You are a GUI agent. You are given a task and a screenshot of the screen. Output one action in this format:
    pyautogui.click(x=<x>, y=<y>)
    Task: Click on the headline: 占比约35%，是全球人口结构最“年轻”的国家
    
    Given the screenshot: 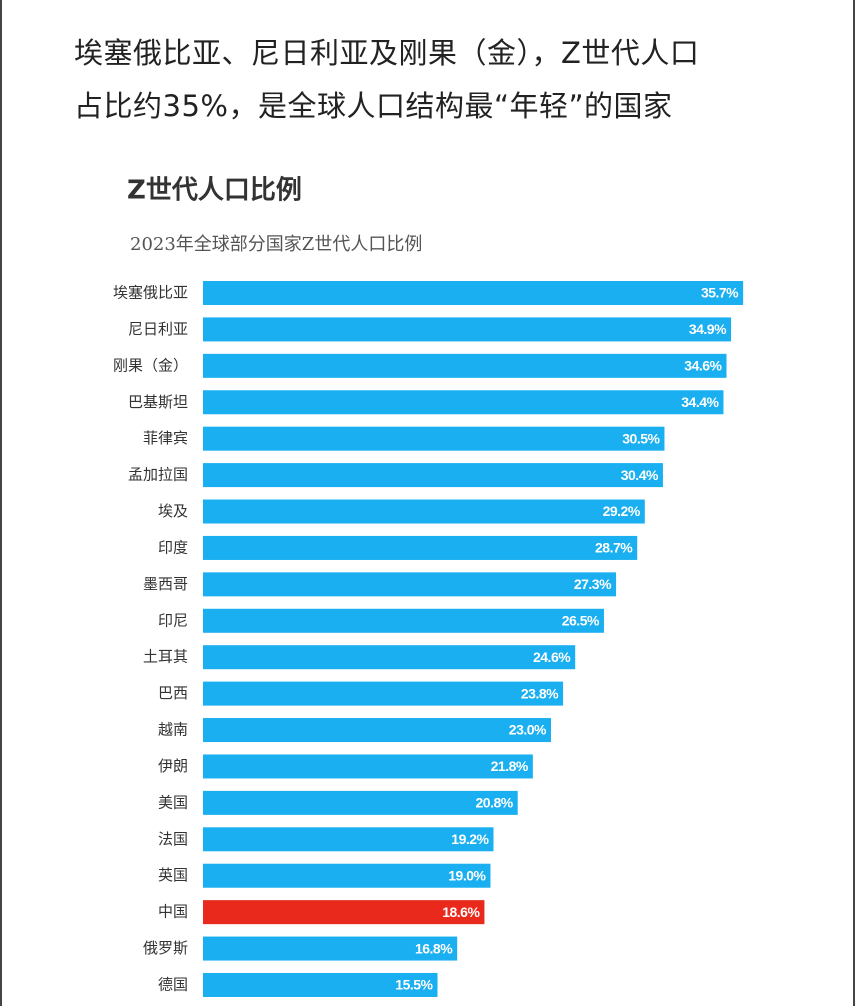 What is the action you would take?
    pyautogui.click(x=373, y=106)
    